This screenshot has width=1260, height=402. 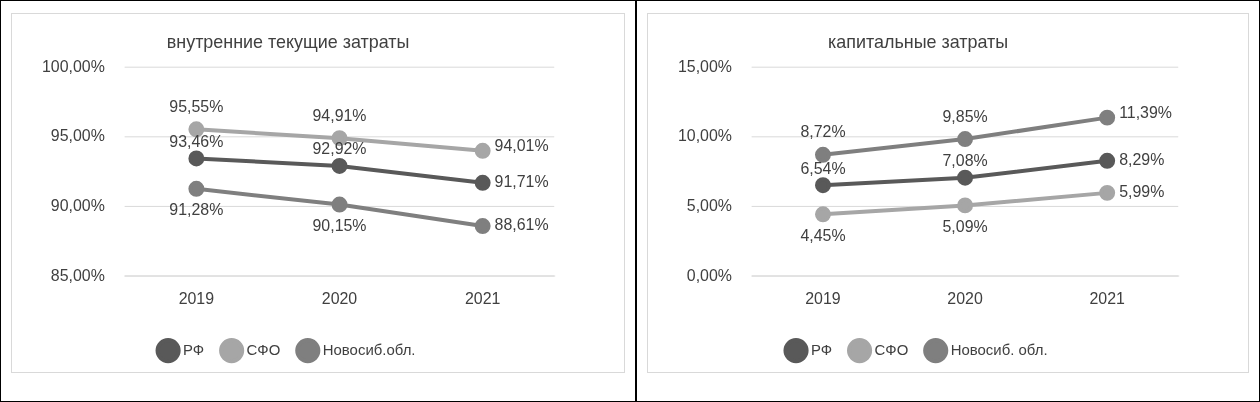 I want to click on y-tick-label: 85,00%, so click(x=77, y=275).